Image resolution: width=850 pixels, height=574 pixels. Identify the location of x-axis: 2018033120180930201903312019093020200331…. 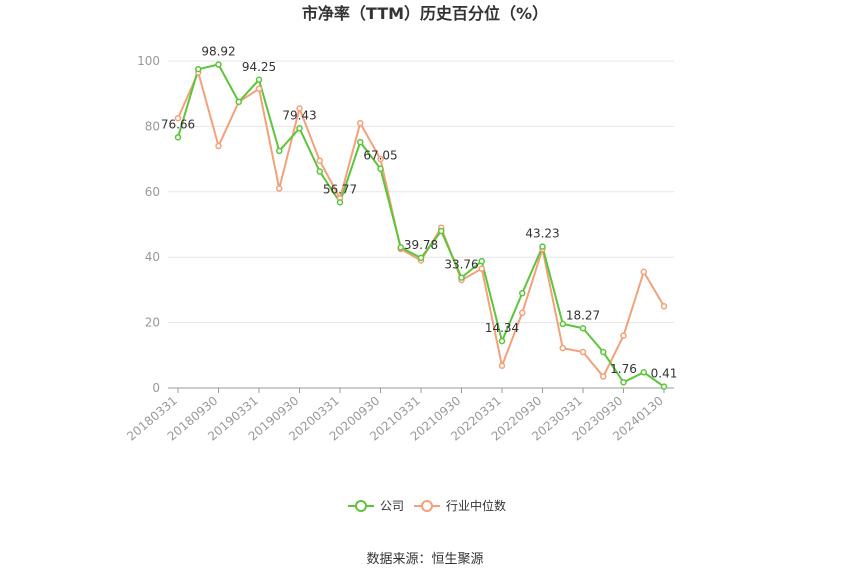
(399, 415).